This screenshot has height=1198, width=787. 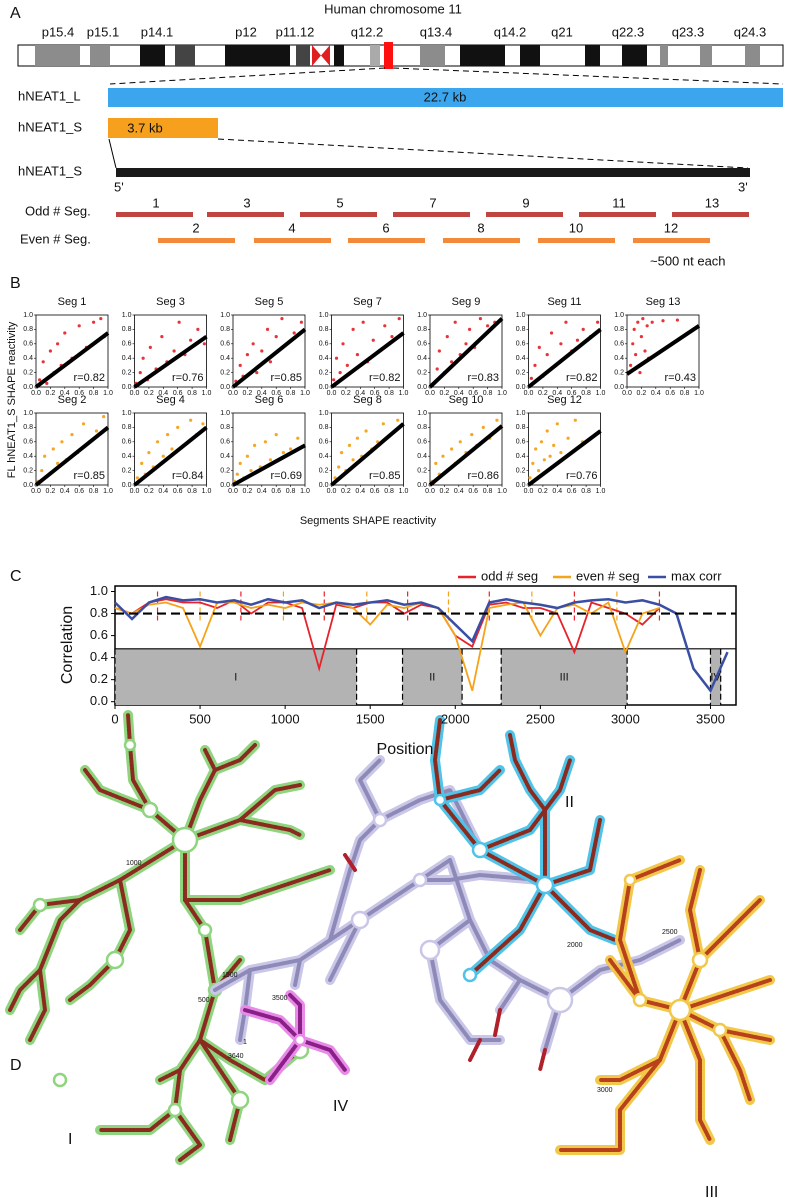 I want to click on domain-label: I, so click(x=235, y=677).